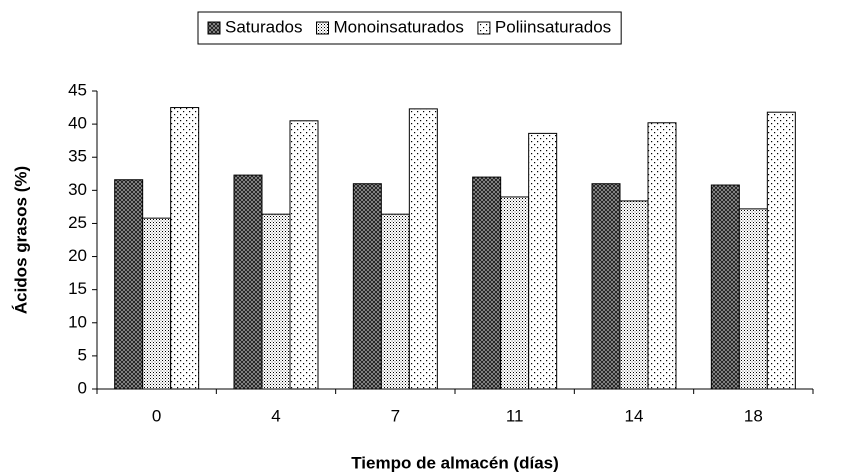 The image size is (841, 476). I want to click on x-tick-label: 18, so click(753, 415).